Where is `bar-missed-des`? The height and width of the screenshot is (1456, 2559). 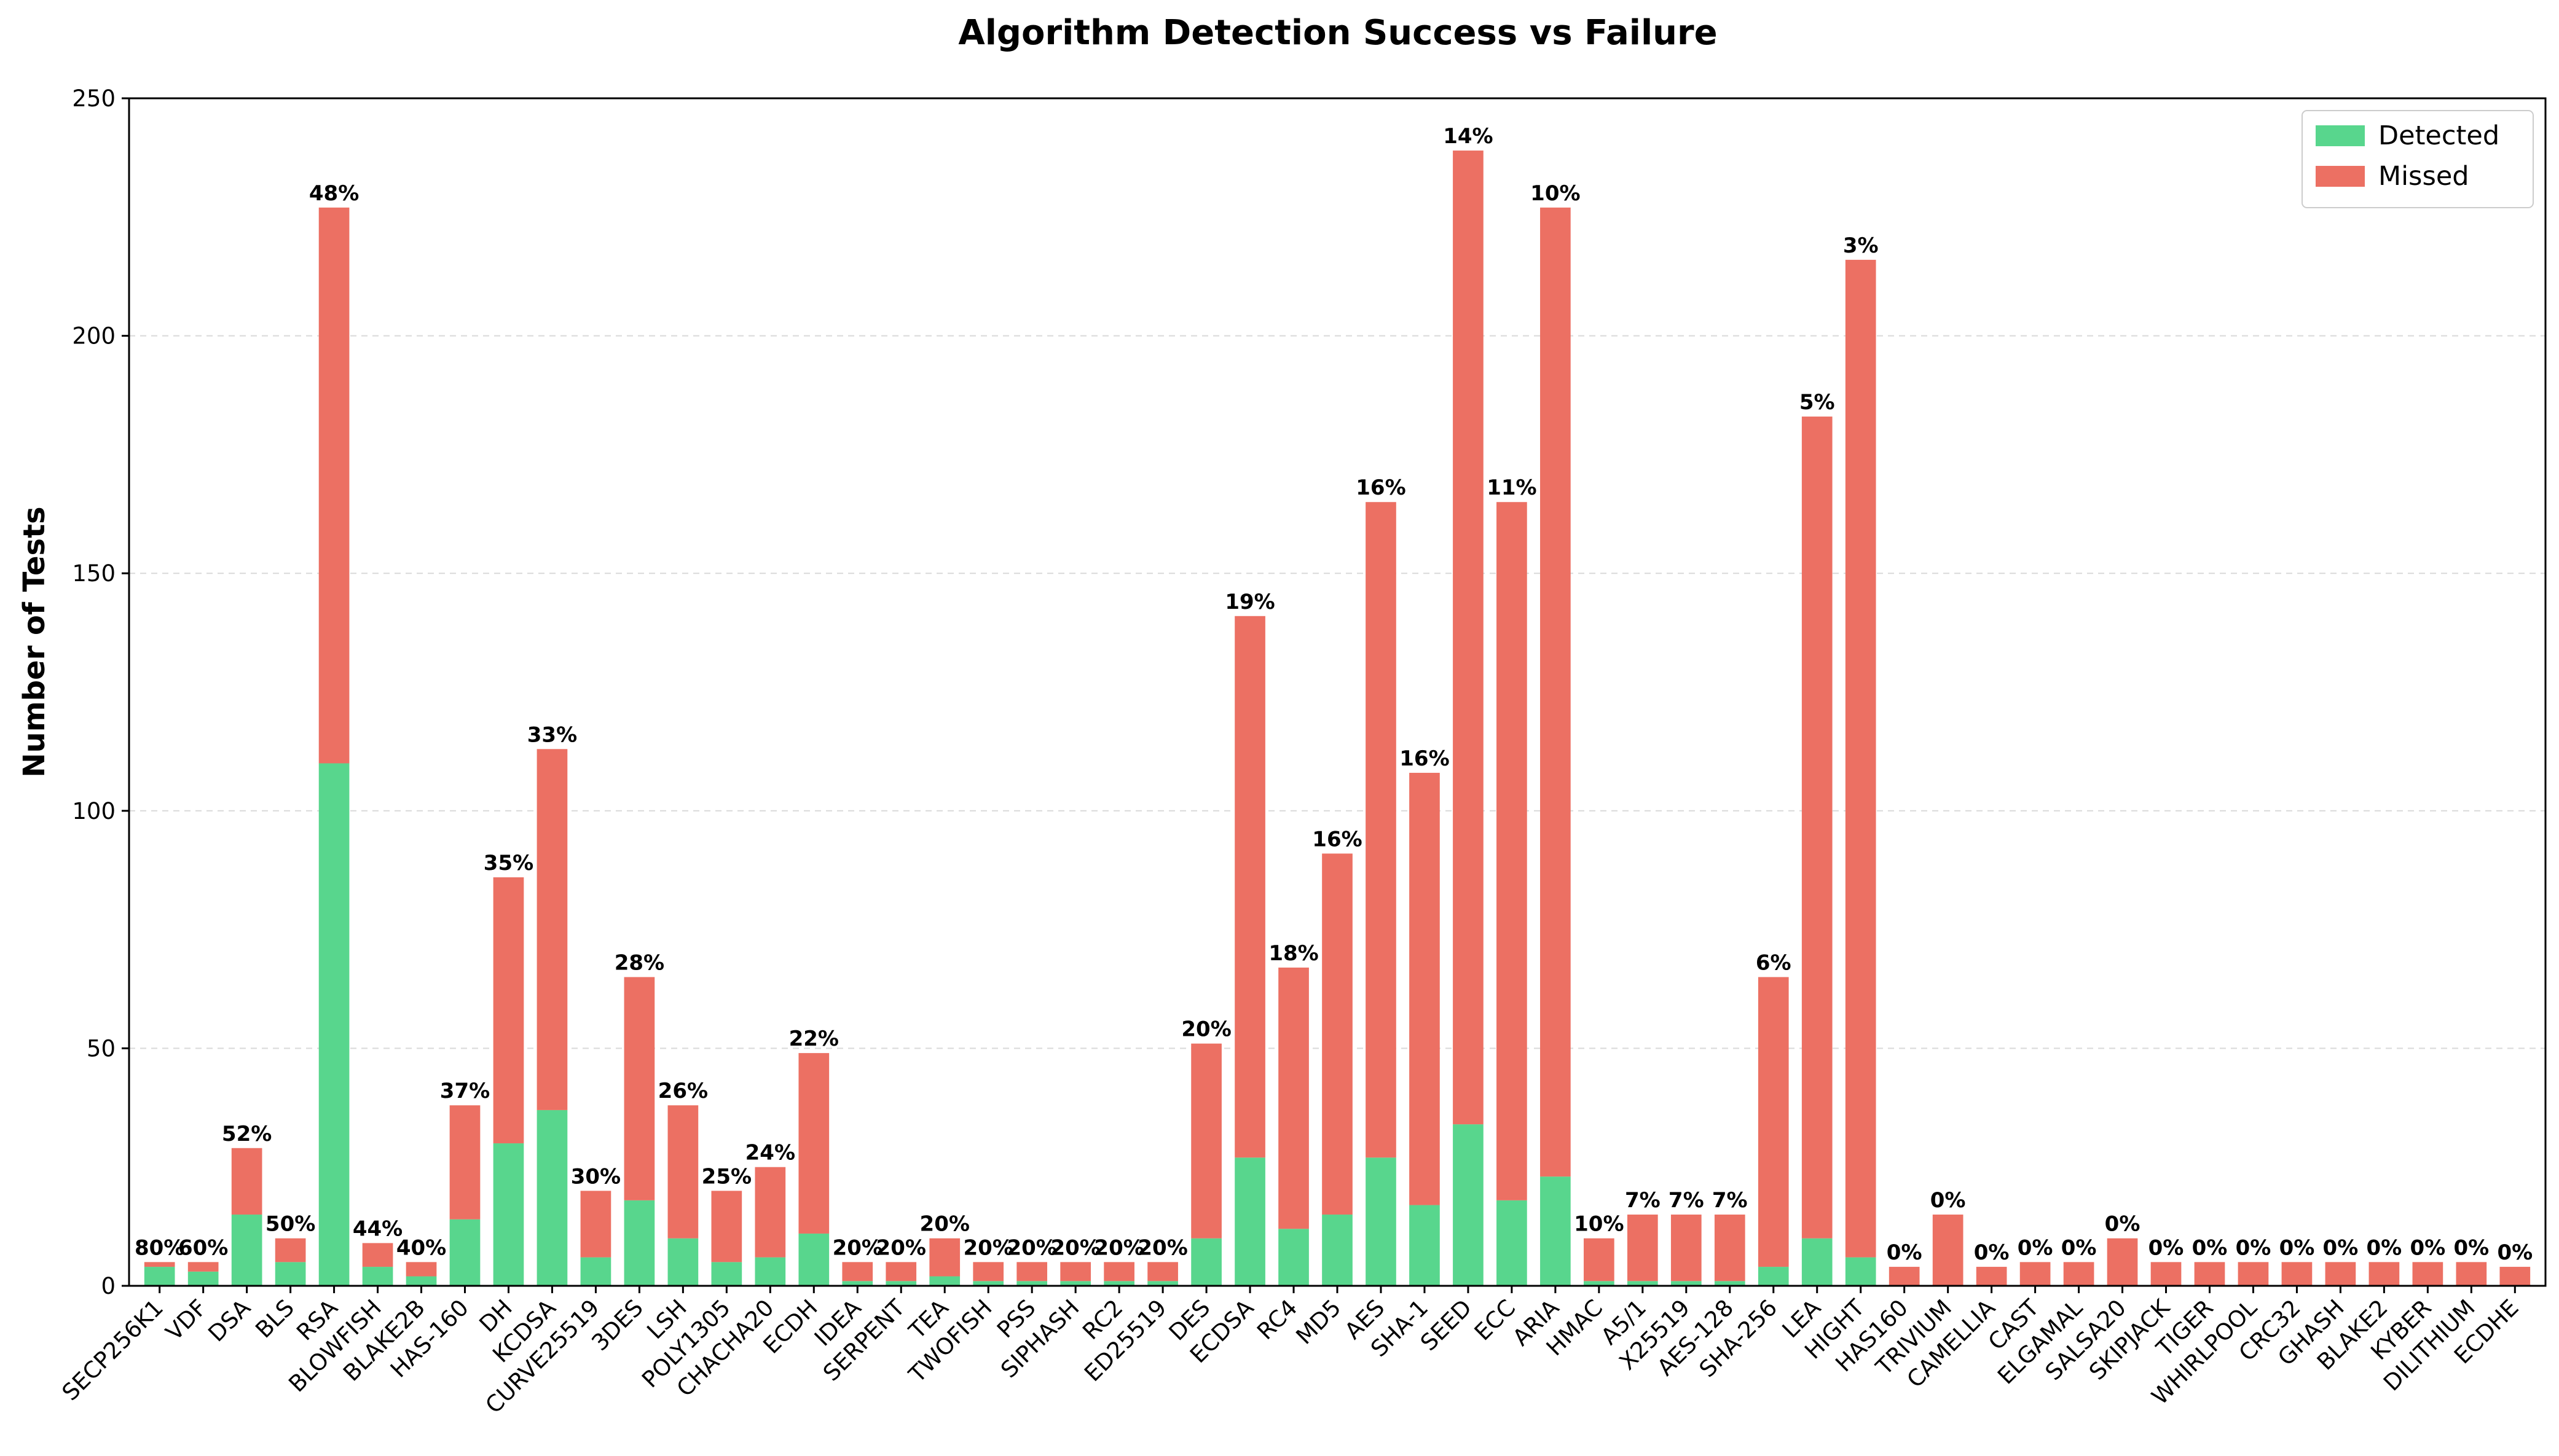 bar-missed-des is located at coordinates (1206, 1141).